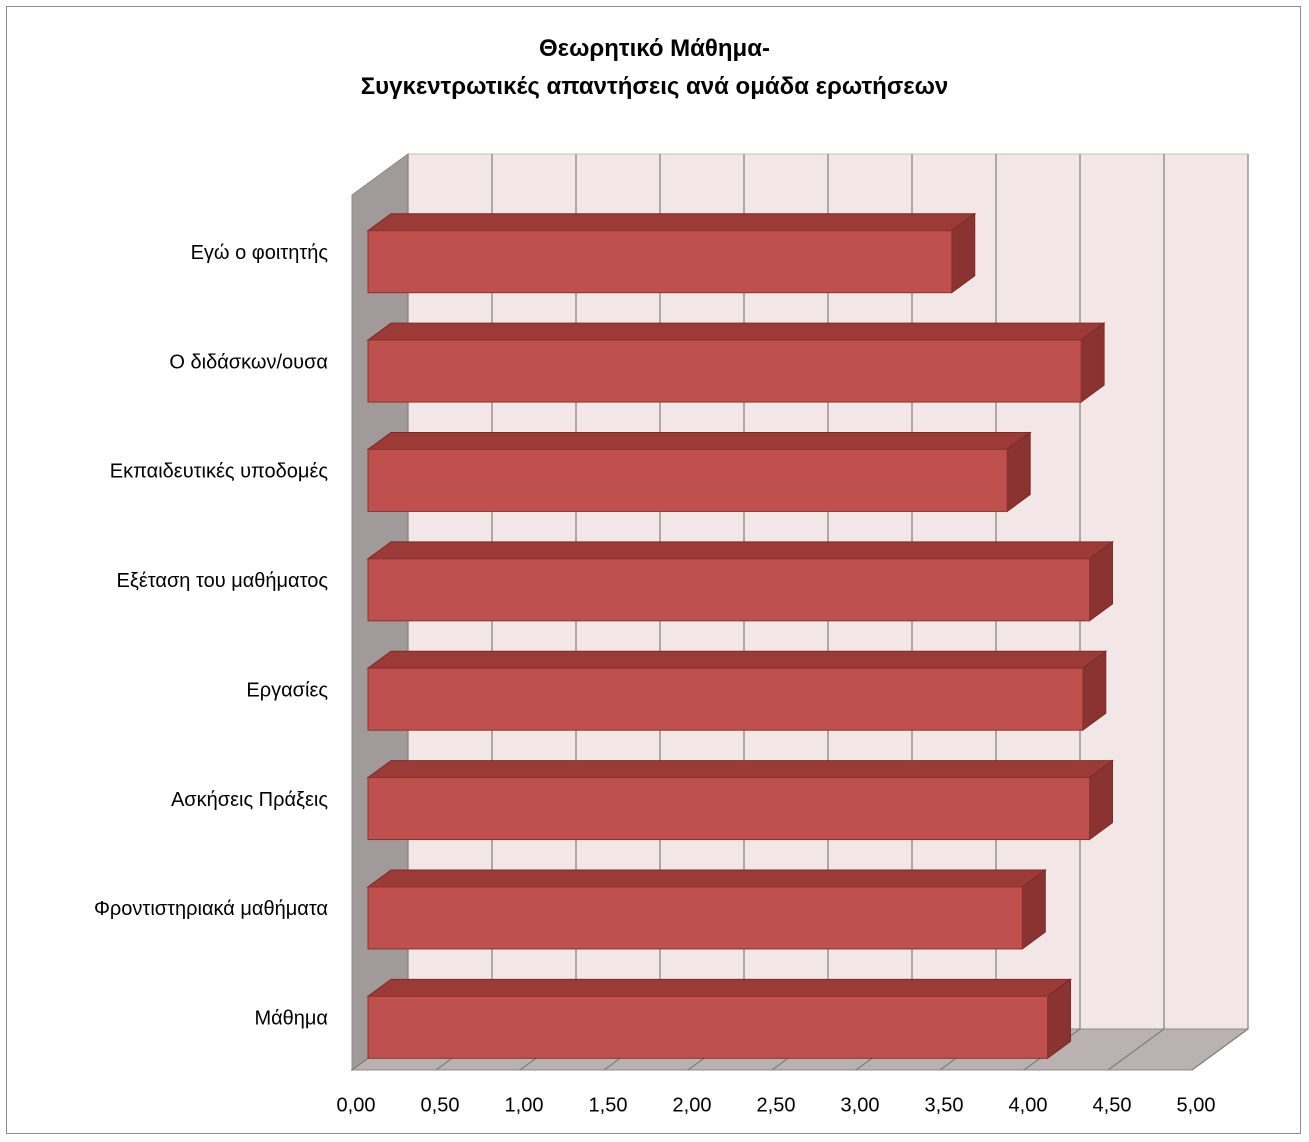 The image size is (1309, 1142). What do you see at coordinates (248, 362) in the screenshot?
I see `category-label: Ο διδάσκων/ουσα` at bounding box center [248, 362].